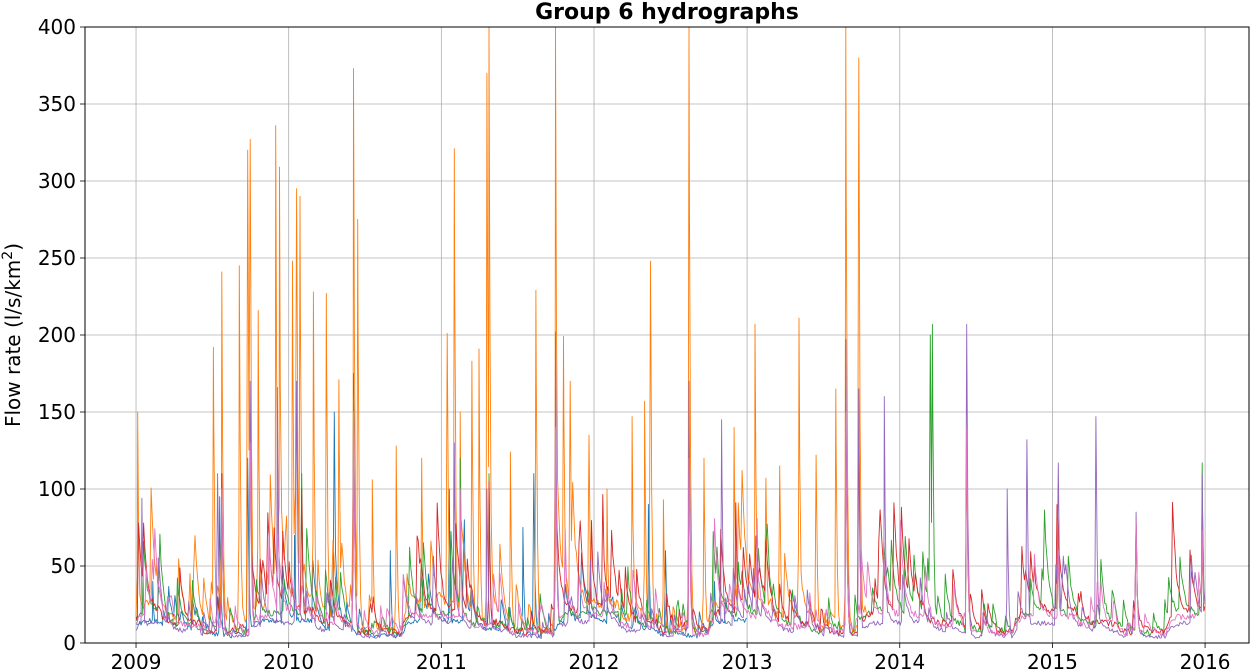 The height and width of the screenshot is (669, 1251). I want to click on y-tick-label: 100, so click(57, 489).